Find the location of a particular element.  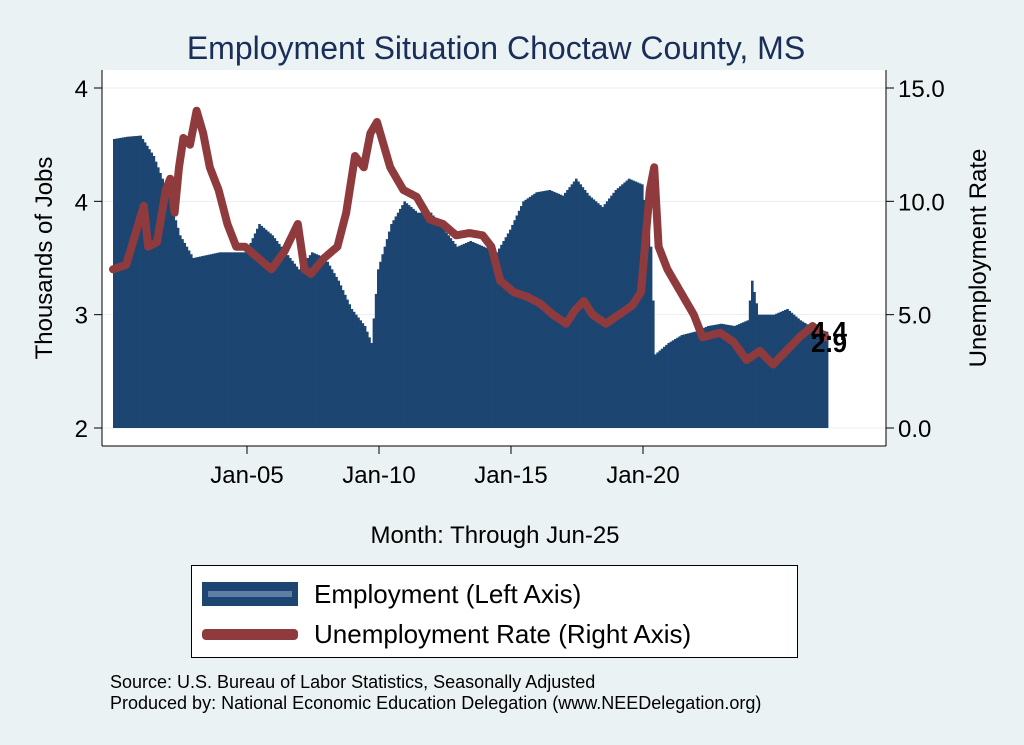

y-right-tick-label: 10.0 is located at coordinates (921, 202).